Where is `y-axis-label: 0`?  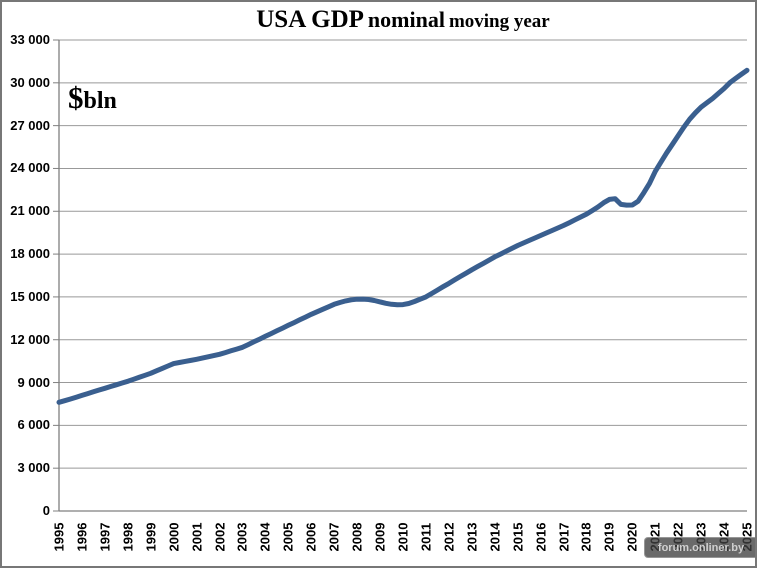 y-axis-label: 0 is located at coordinates (46, 510).